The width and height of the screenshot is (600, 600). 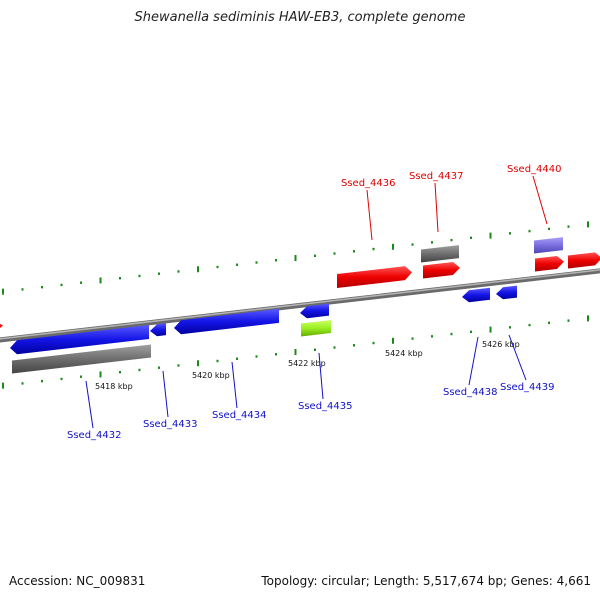 What do you see at coordinates (534, 169) in the screenshot?
I see `gene-label: Ssed_4440` at bounding box center [534, 169].